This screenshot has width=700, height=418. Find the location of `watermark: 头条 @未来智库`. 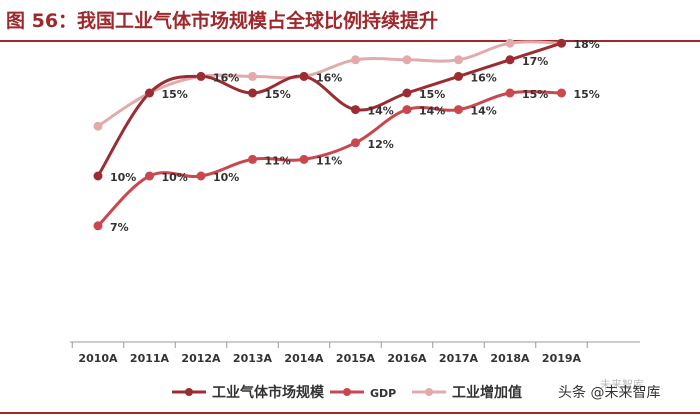

watermark: 头条 @未来智库 is located at coordinates (609, 393).